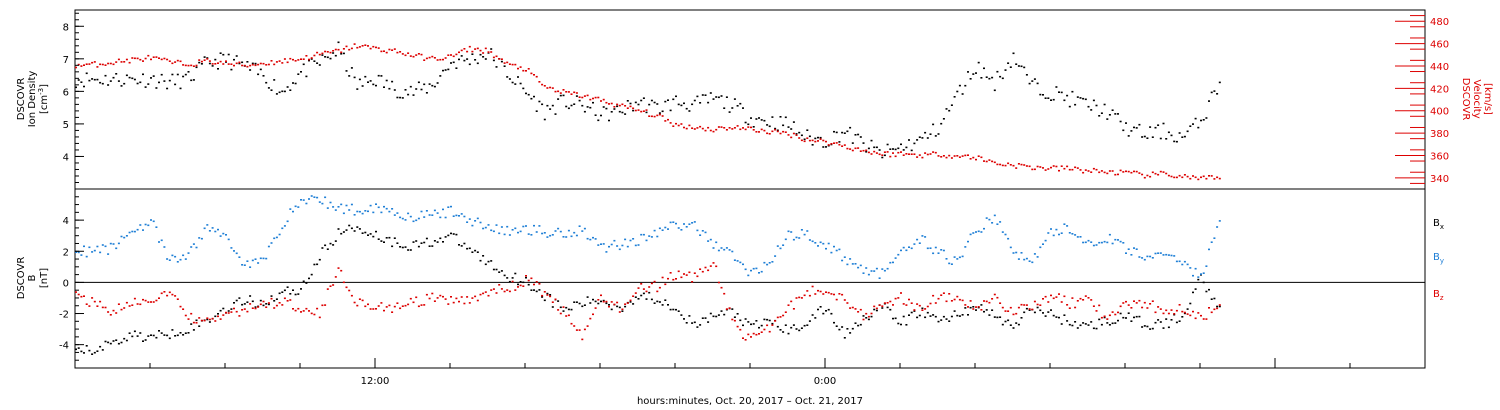 This screenshot has width=1500, height=410. Describe the element at coordinates (1439, 134) in the screenshot. I see `top-right-tick-label: 380` at that location.